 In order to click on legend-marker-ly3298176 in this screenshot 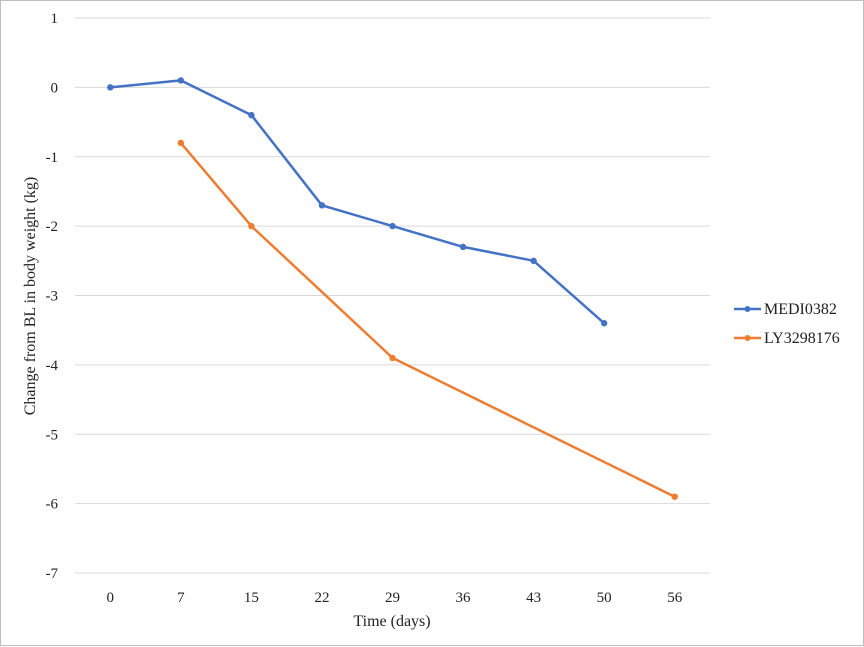, I will do `click(747, 338)`.